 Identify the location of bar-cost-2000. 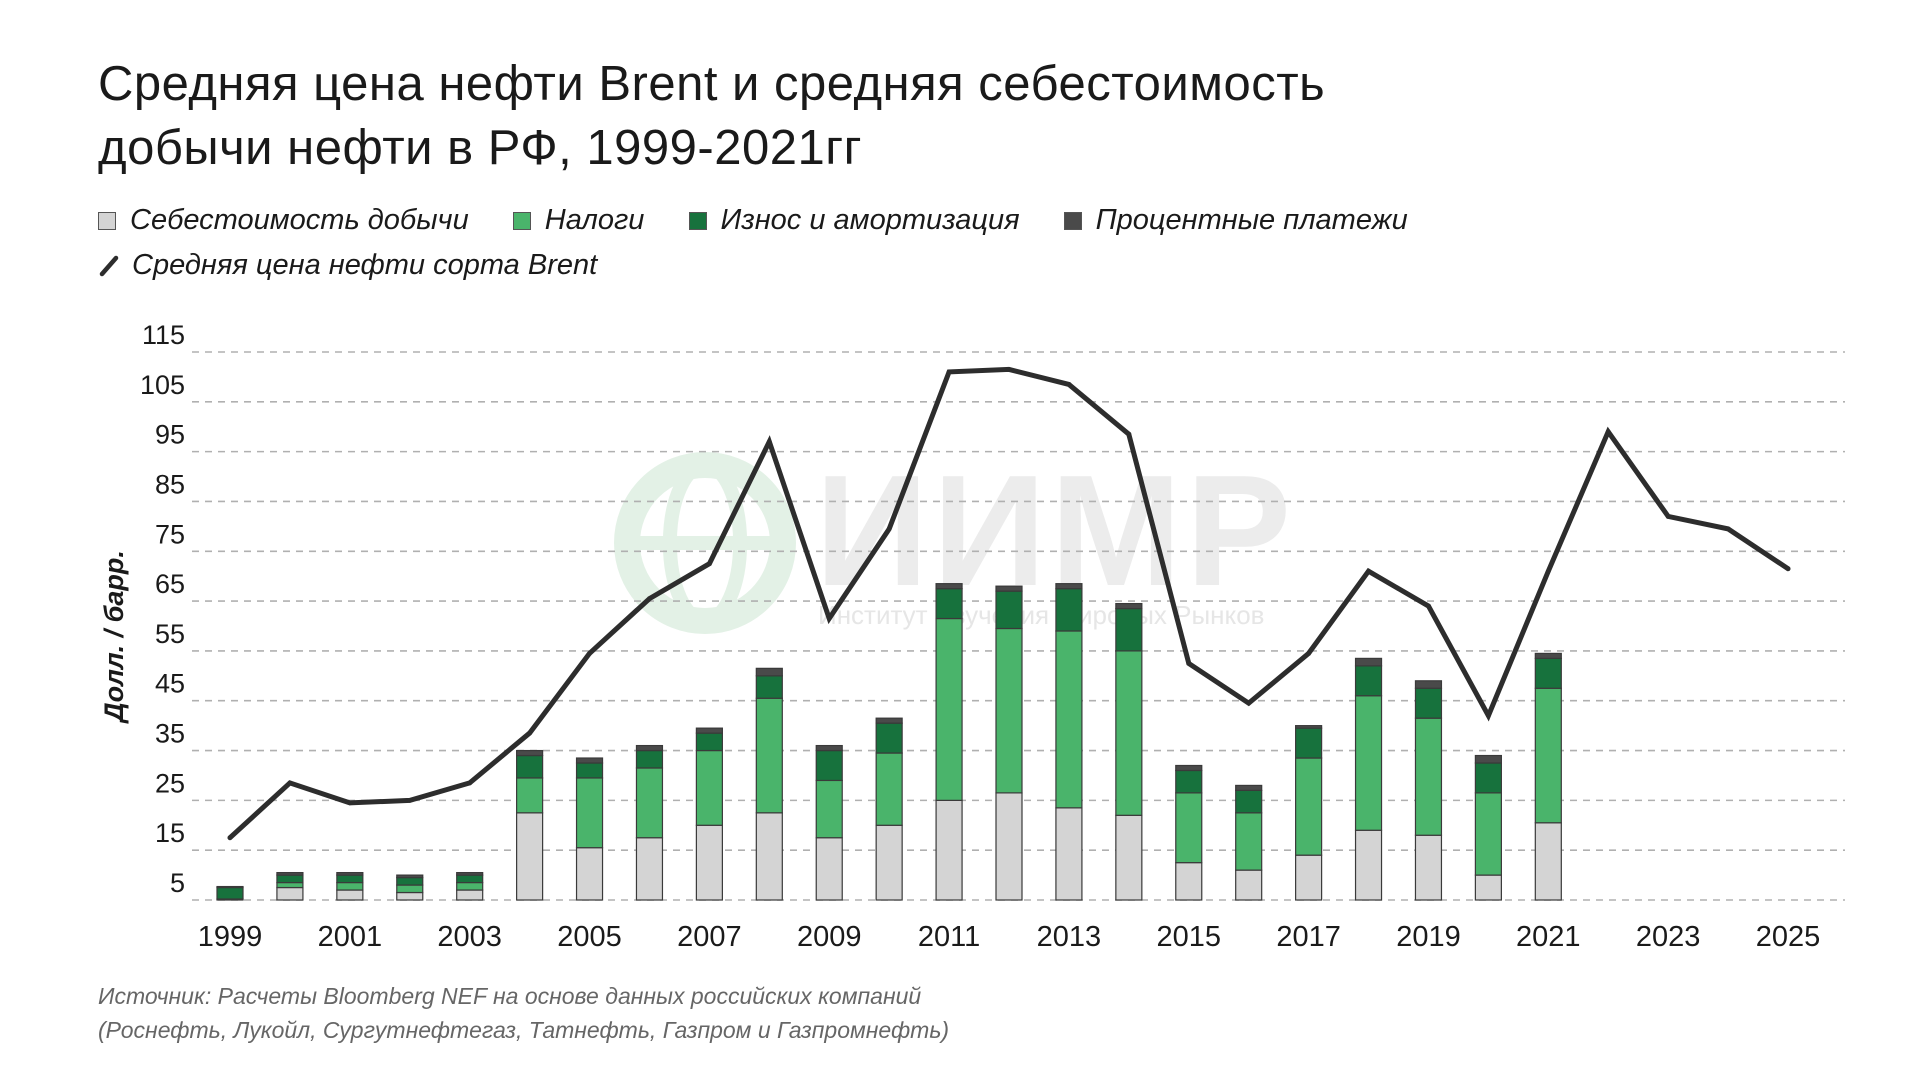
(290, 893).